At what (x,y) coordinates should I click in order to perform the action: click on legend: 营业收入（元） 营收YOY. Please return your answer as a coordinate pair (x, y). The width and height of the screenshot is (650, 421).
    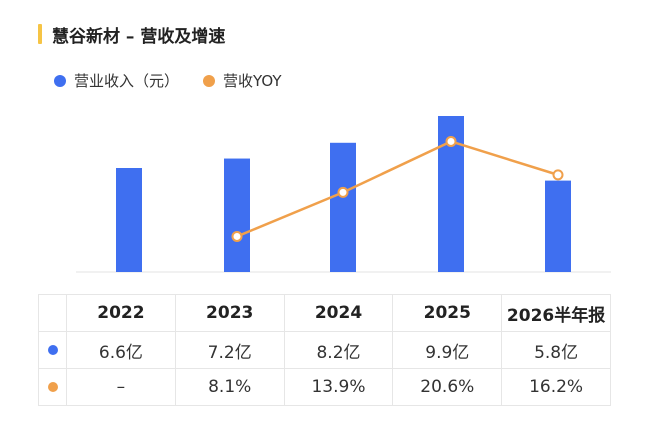
    Looking at the image, I should click on (180, 80).